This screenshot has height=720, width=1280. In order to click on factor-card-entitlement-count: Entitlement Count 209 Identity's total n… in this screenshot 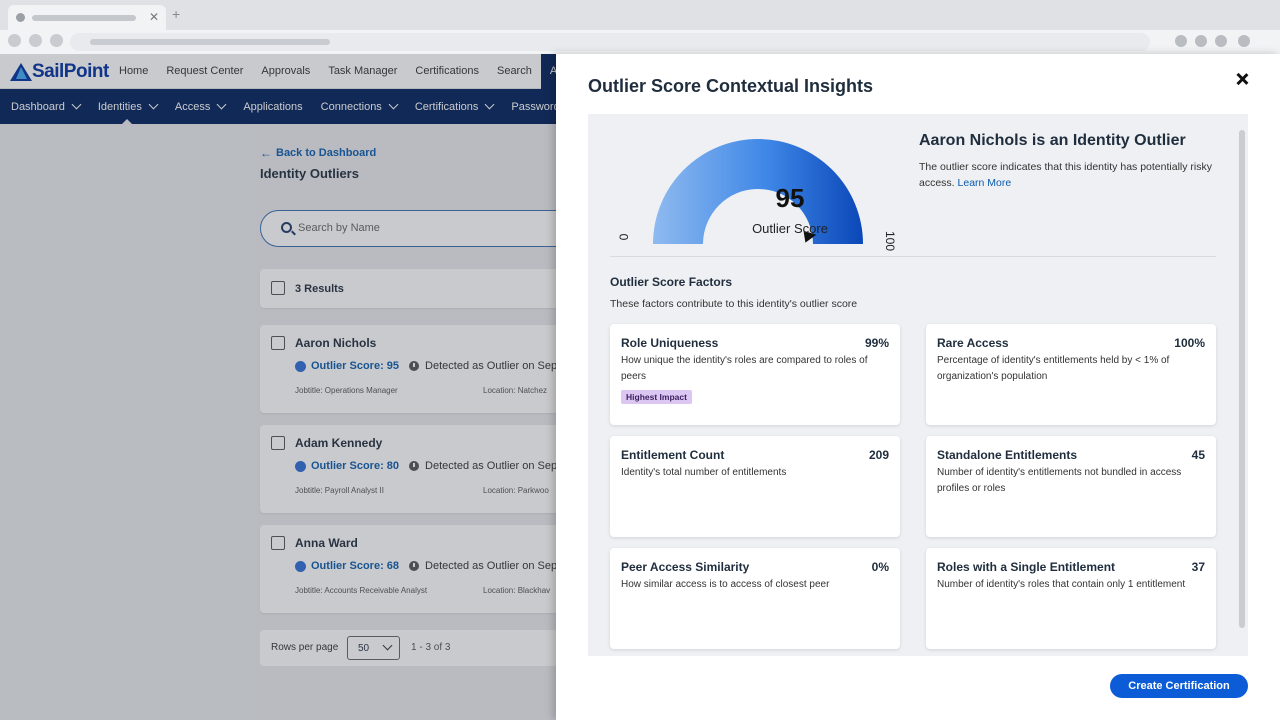, I will do `click(755, 486)`.